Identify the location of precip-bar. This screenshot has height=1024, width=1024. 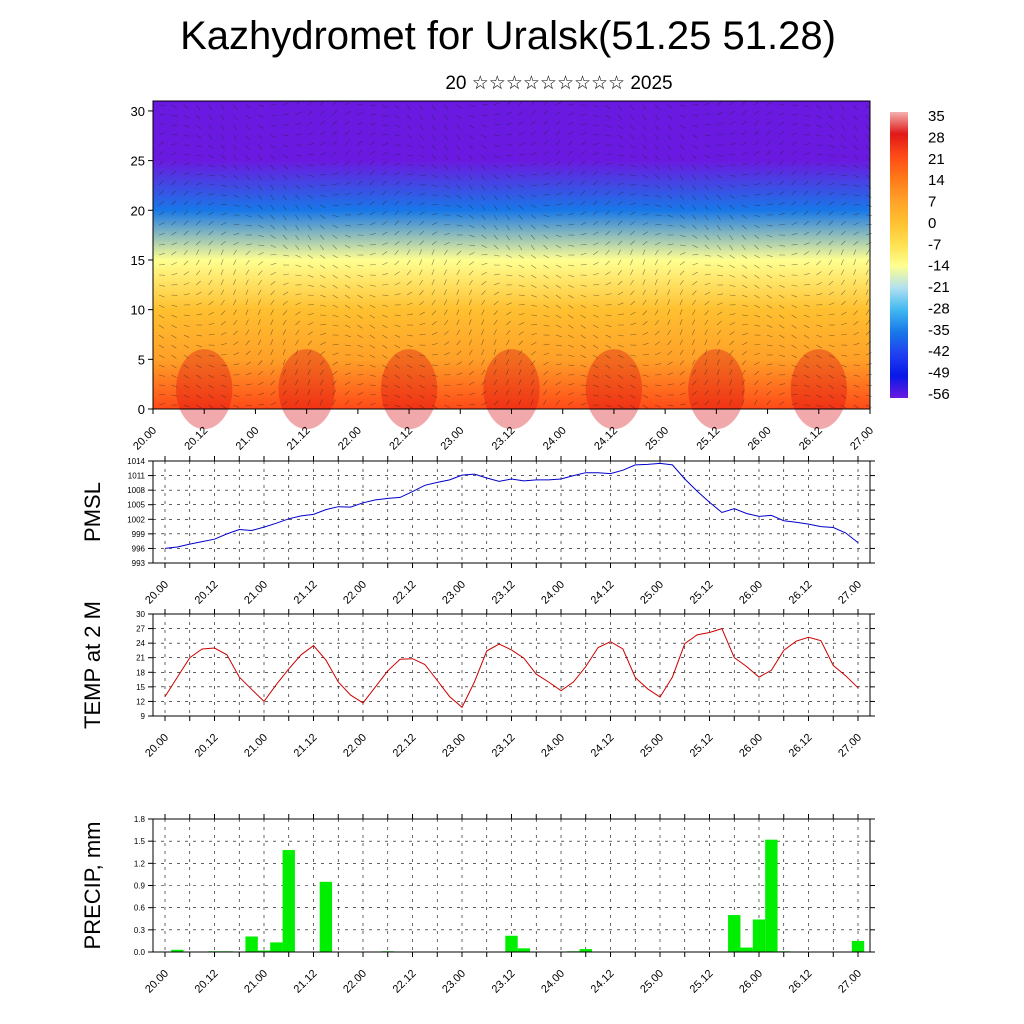
(858, 946).